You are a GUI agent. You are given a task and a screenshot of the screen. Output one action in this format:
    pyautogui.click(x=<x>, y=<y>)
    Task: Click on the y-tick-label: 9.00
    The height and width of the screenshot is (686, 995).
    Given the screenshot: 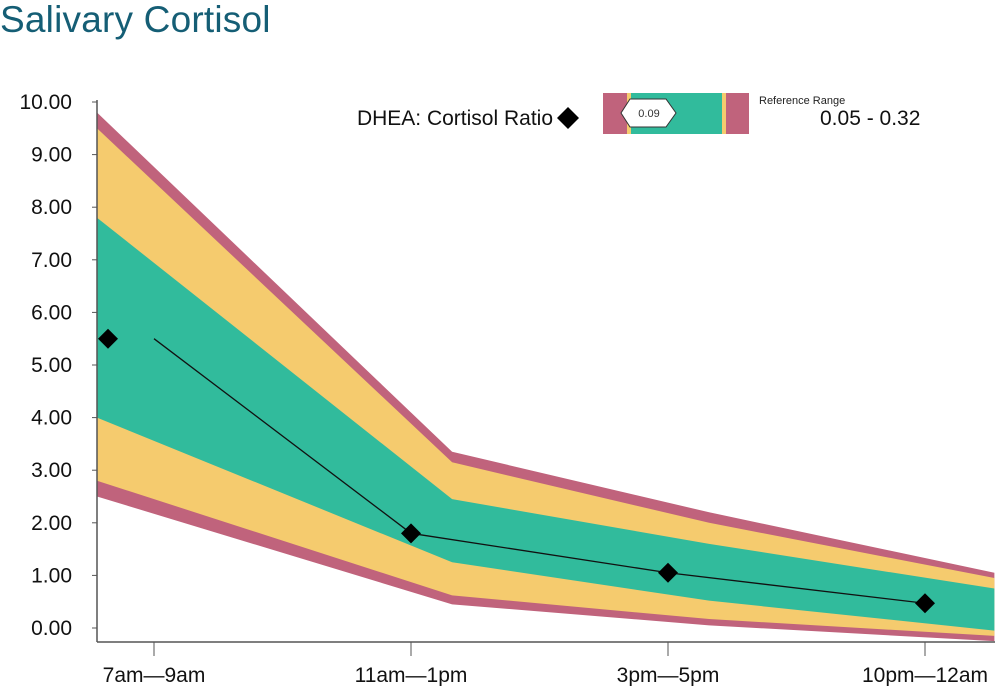 What is the action you would take?
    pyautogui.click(x=51, y=155)
    